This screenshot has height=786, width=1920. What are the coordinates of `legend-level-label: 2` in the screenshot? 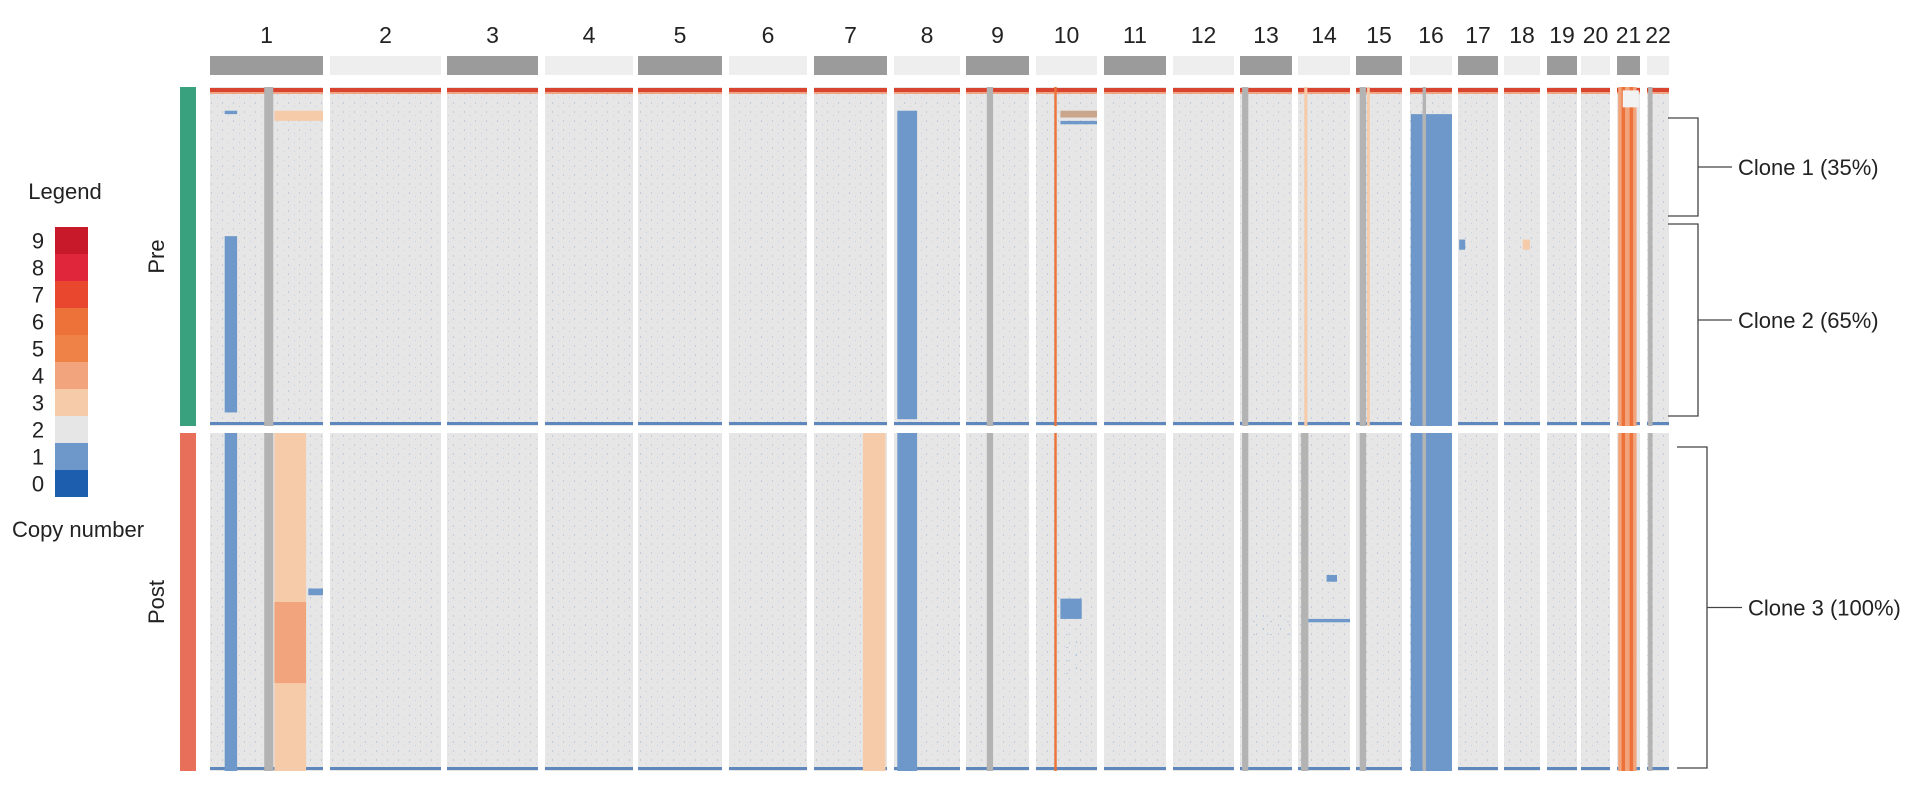 It's located at (38, 430).